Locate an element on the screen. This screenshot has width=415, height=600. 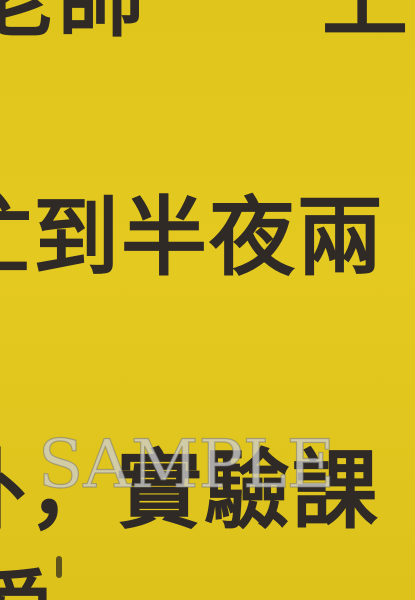
sample-watermark: SAMPLE is located at coordinates (186, 464).